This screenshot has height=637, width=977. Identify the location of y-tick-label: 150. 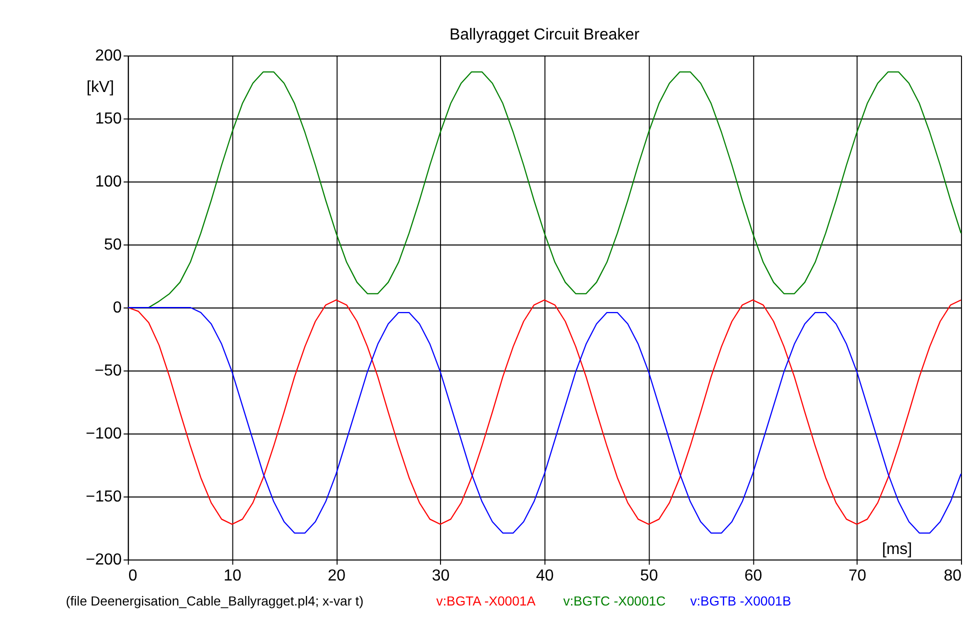
(108, 119).